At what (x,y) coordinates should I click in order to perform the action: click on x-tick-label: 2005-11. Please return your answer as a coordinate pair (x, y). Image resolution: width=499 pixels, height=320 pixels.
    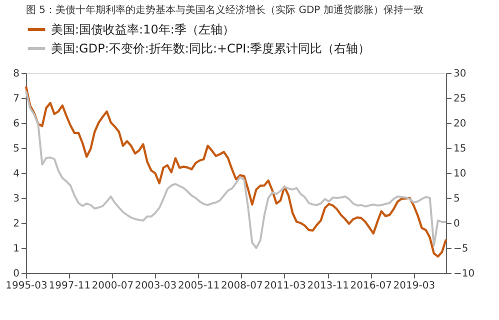
    Looking at the image, I should click on (199, 286).